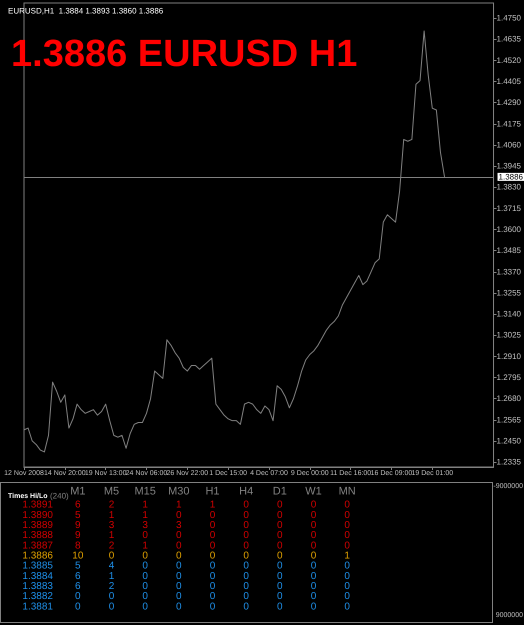 The width and height of the screenshot is (524, 625). I want to click on data-label: 9, so click(78, 536).